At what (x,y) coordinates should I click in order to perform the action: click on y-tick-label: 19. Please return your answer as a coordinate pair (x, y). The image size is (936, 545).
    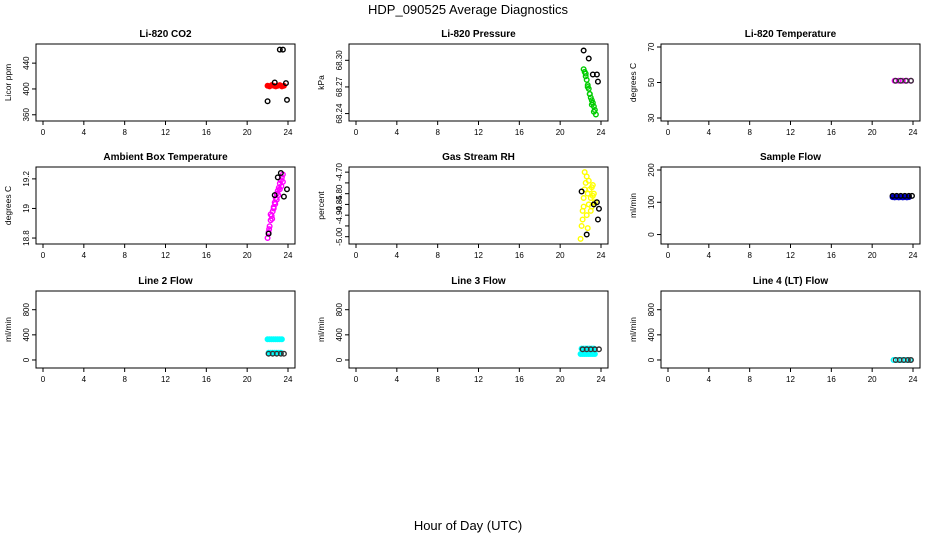
    Looking at the image, I should click on (26, 207).